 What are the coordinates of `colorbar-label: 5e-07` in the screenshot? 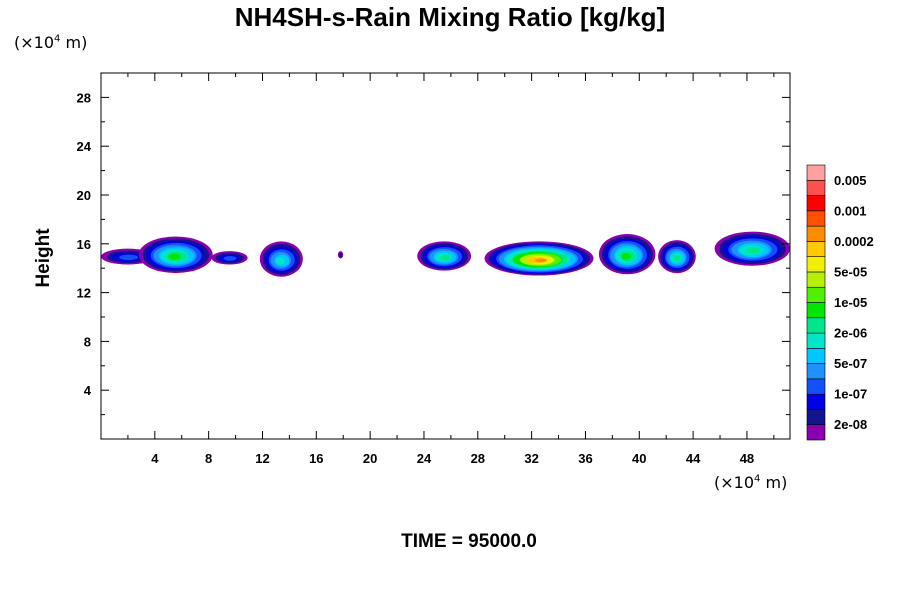 It's located at (850, 363).